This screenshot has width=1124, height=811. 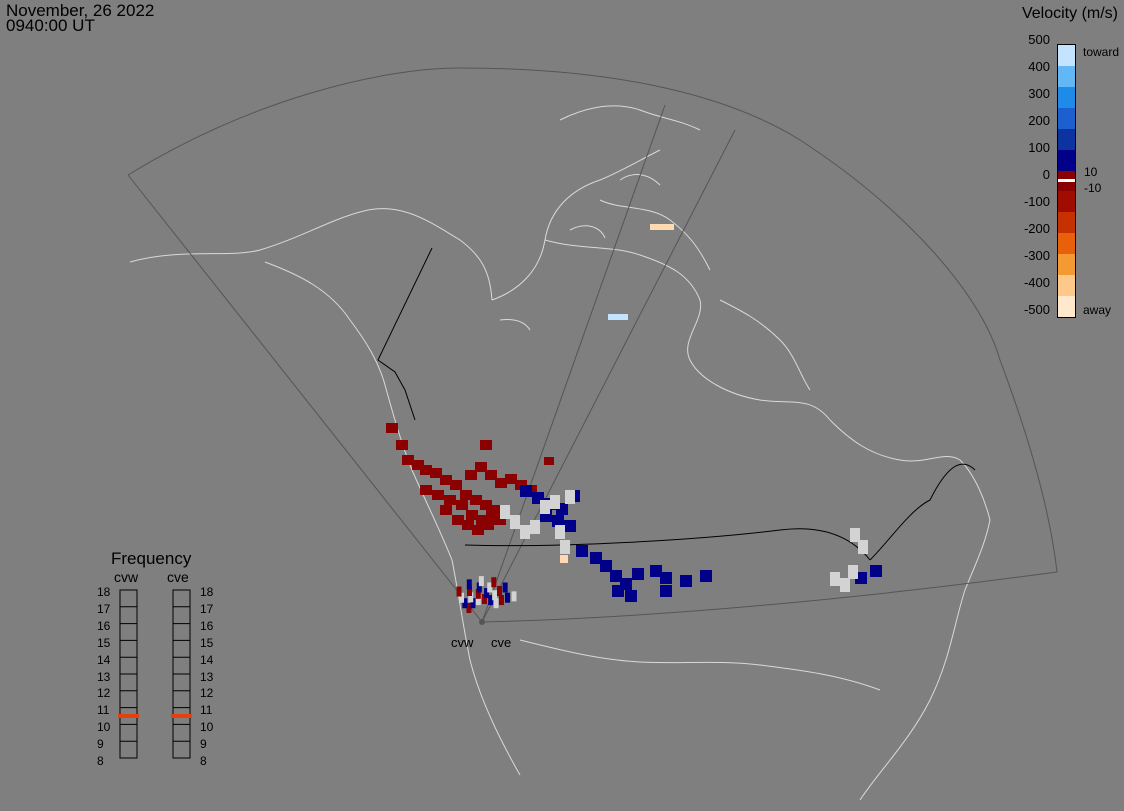 I want to click on colorbar-tick-label: -200, so click(x=1036, y=228).